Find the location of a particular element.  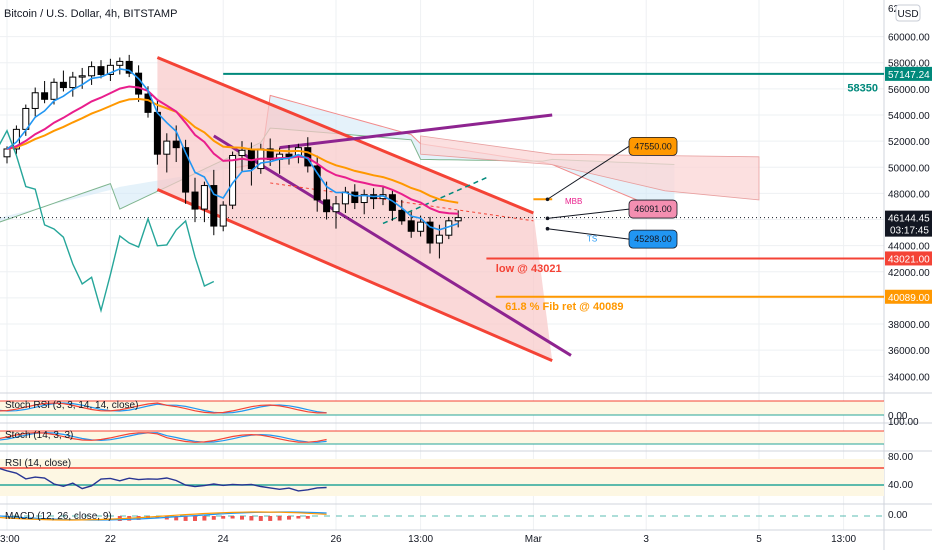

price-tick-label: 42000.00 is located at coordinates (909, 273).